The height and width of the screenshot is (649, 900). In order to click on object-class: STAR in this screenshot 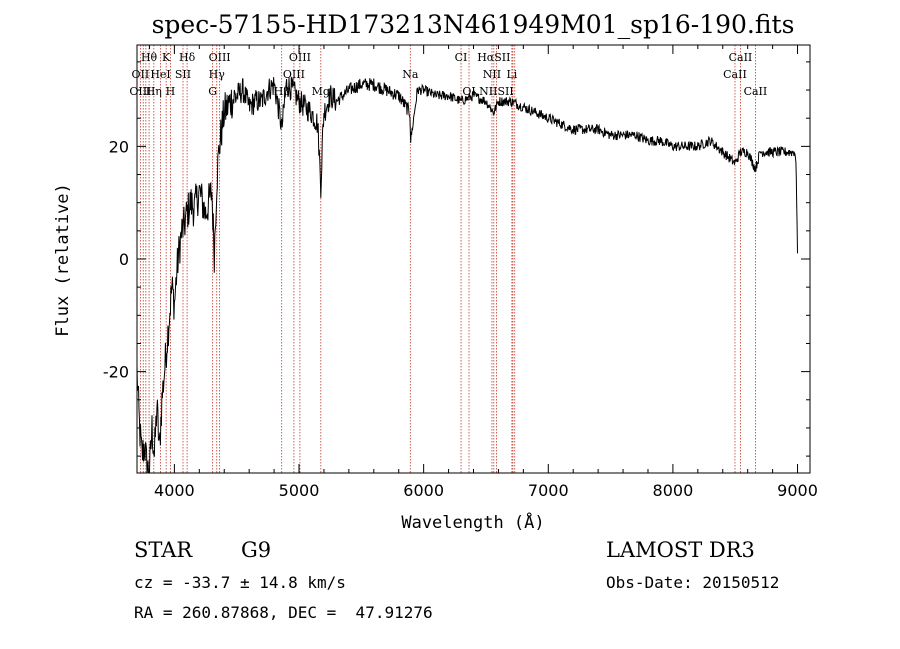, I will do `click(163, 550)`.